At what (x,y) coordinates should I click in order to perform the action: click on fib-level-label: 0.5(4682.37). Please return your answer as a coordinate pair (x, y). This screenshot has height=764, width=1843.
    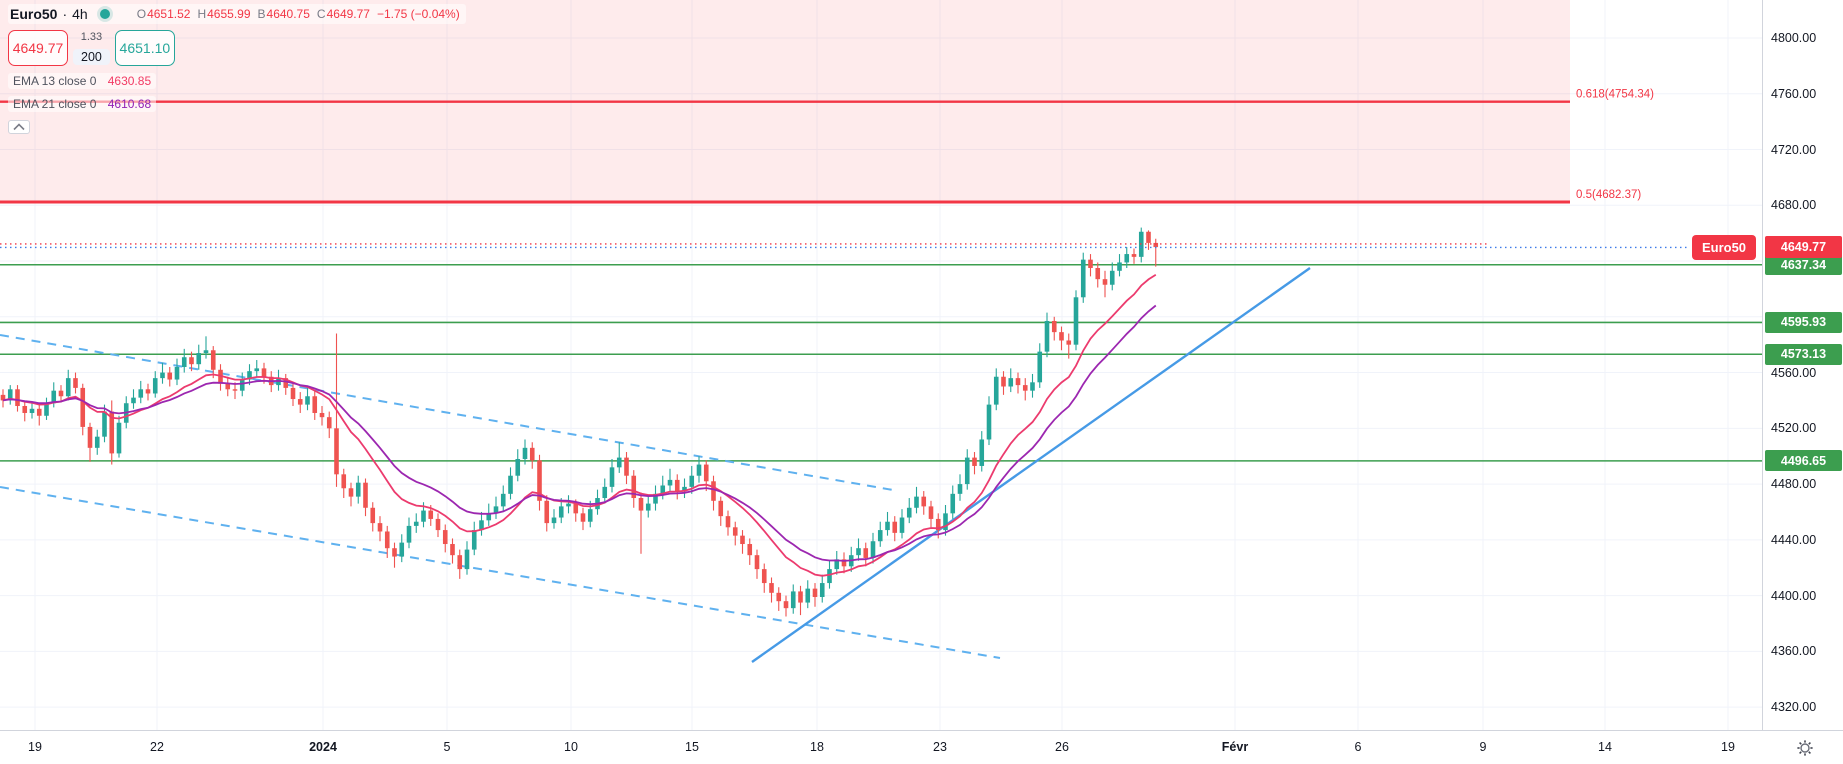
    Looking at the image, I should click on (1608, 195).